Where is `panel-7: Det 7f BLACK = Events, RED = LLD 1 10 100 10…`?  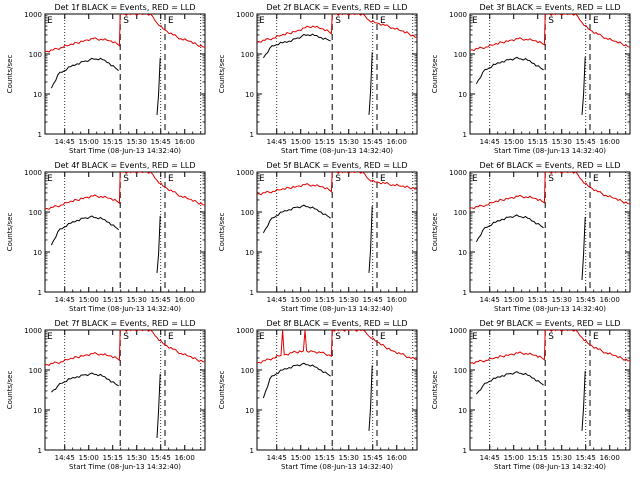 panel-7: Det 7f BLACK = Events, RED = LLD 1 10 100 10… is located at coordinates (106, 395).